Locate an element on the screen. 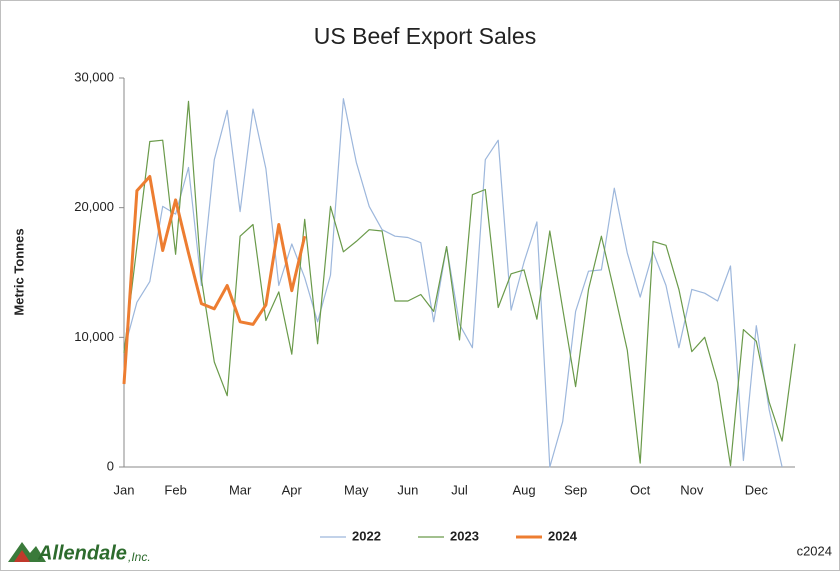  logo-suffix: ,Inc. is located at coordinates (139, 557).